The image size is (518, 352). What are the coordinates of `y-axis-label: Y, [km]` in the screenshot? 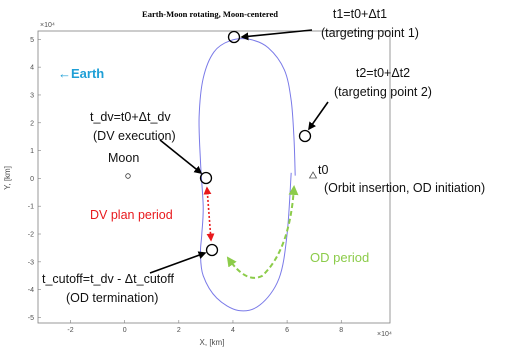 It's located at (7, 178).